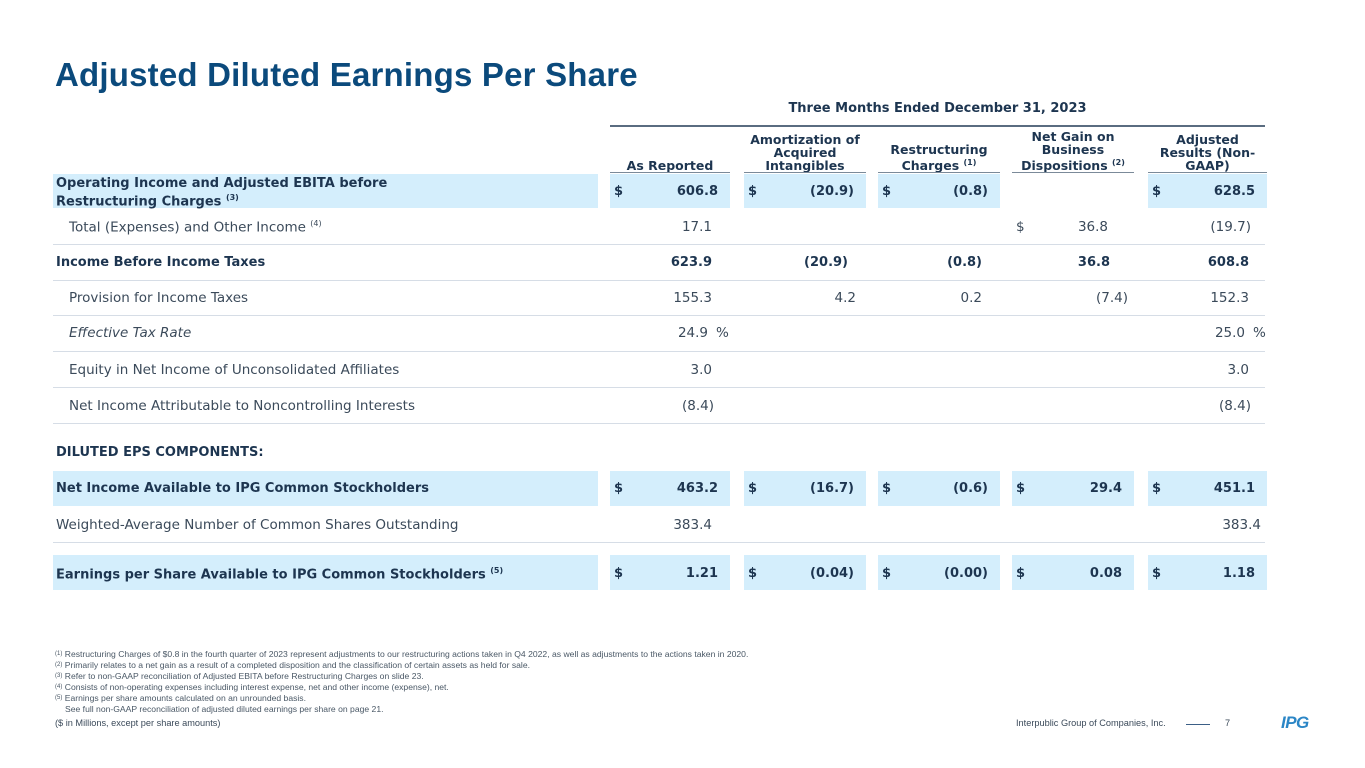 The image size is (1365, 768). What do you see at coordinates (159, 298) in the screenshot?
I see `row-label-text: Provision for Income Taxes` at bounding box center [159, 298].